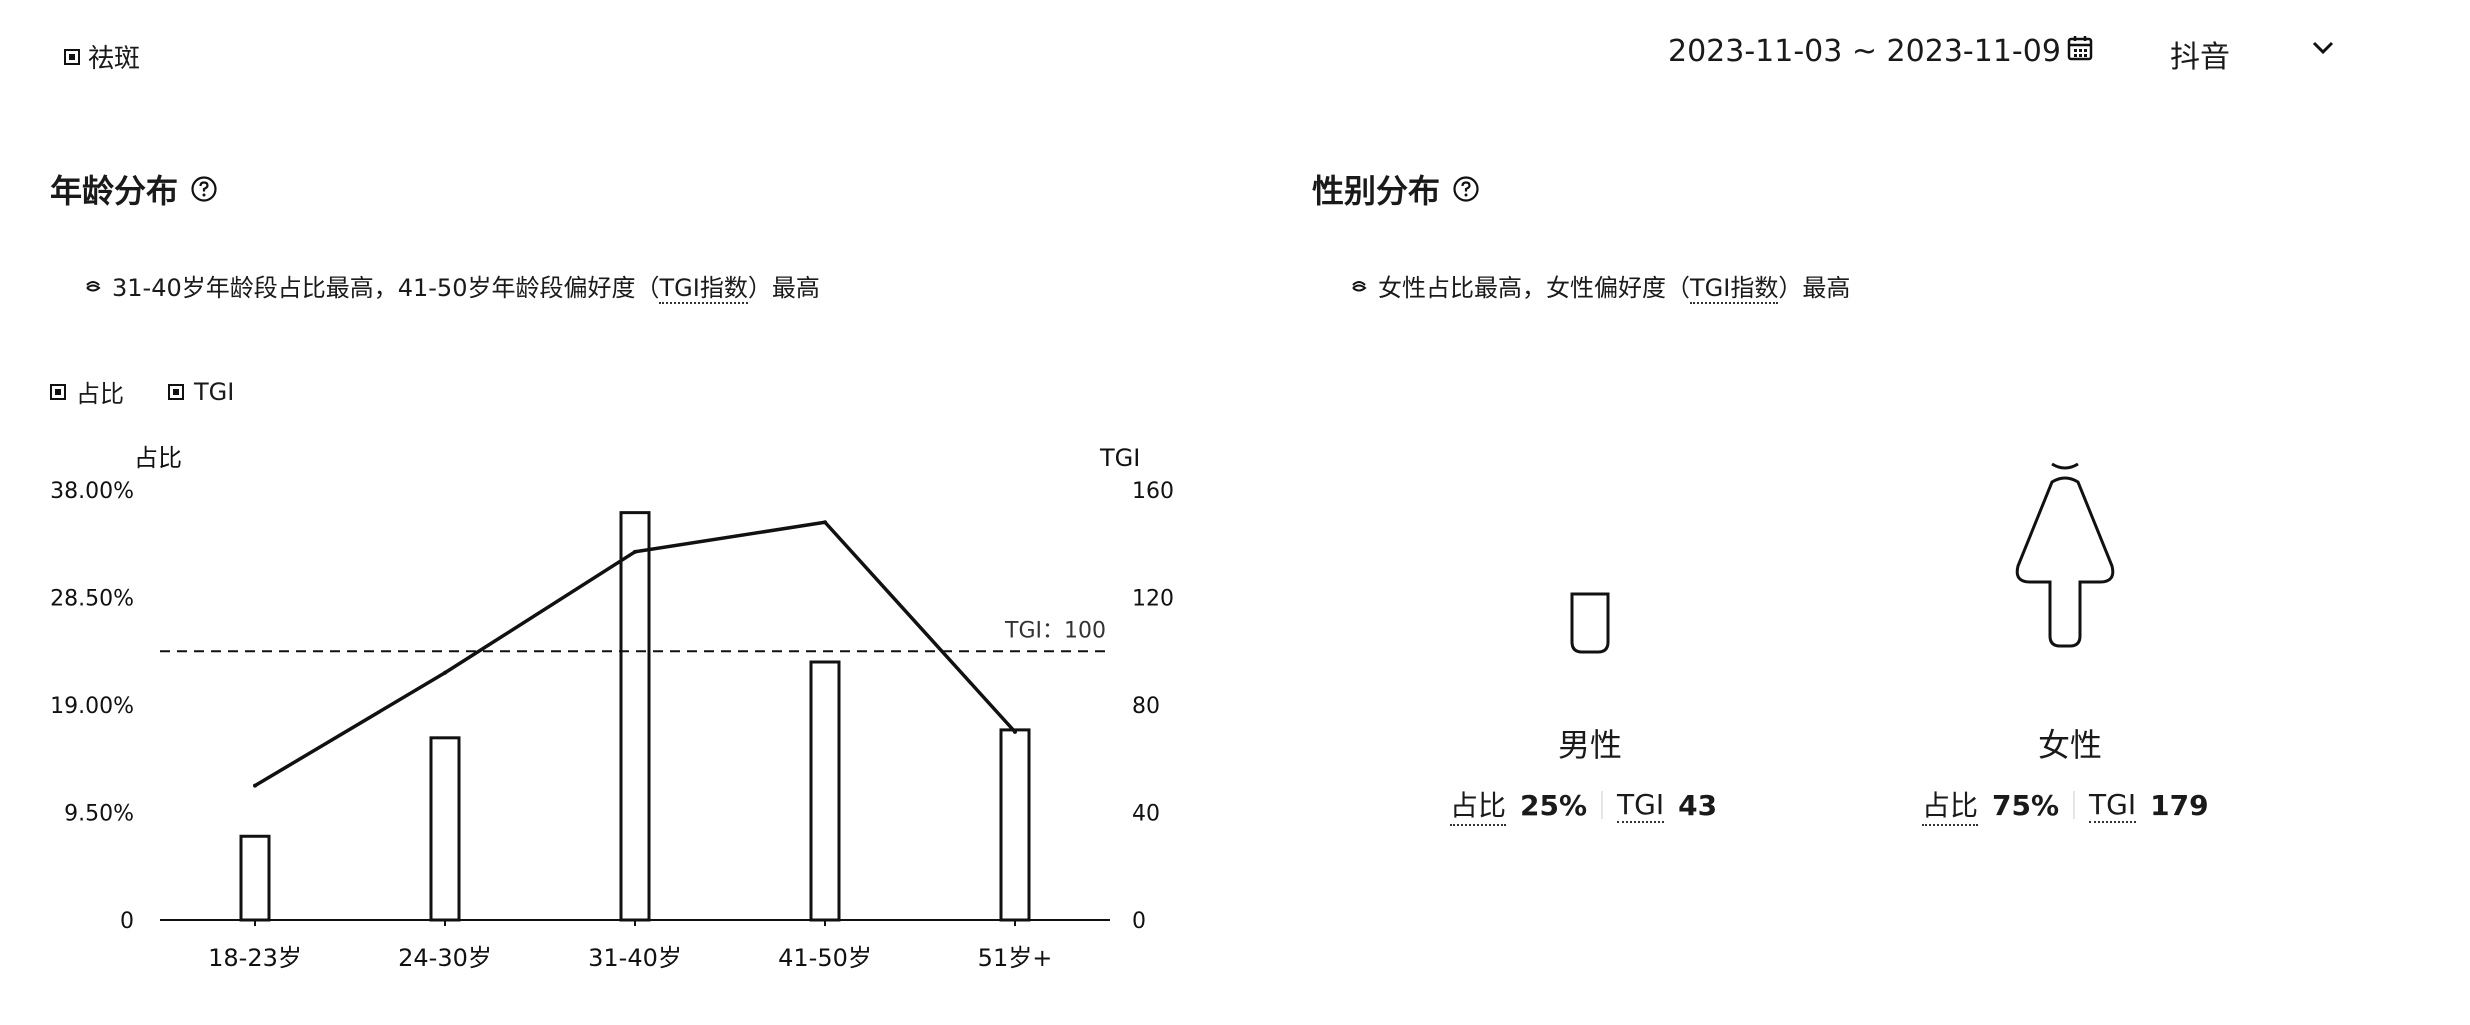 Image resolution: width=2470 pixels, height=1025 pixels. What do you see at coordinates (58, 391) in the screenshot?
I see `legend-share-icon` at bounding box center [58, 391].